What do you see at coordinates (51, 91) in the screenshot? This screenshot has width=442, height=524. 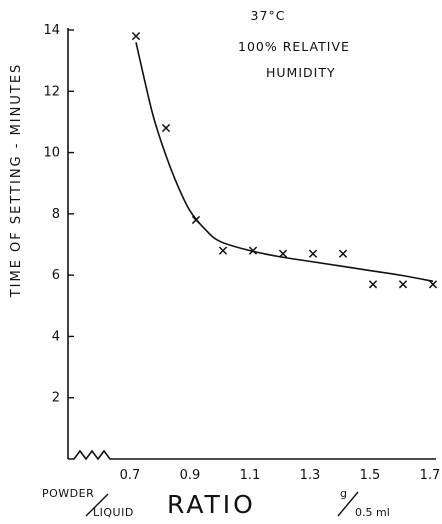 I see `y-tick-label: 12` at bounding box center [51, 91].